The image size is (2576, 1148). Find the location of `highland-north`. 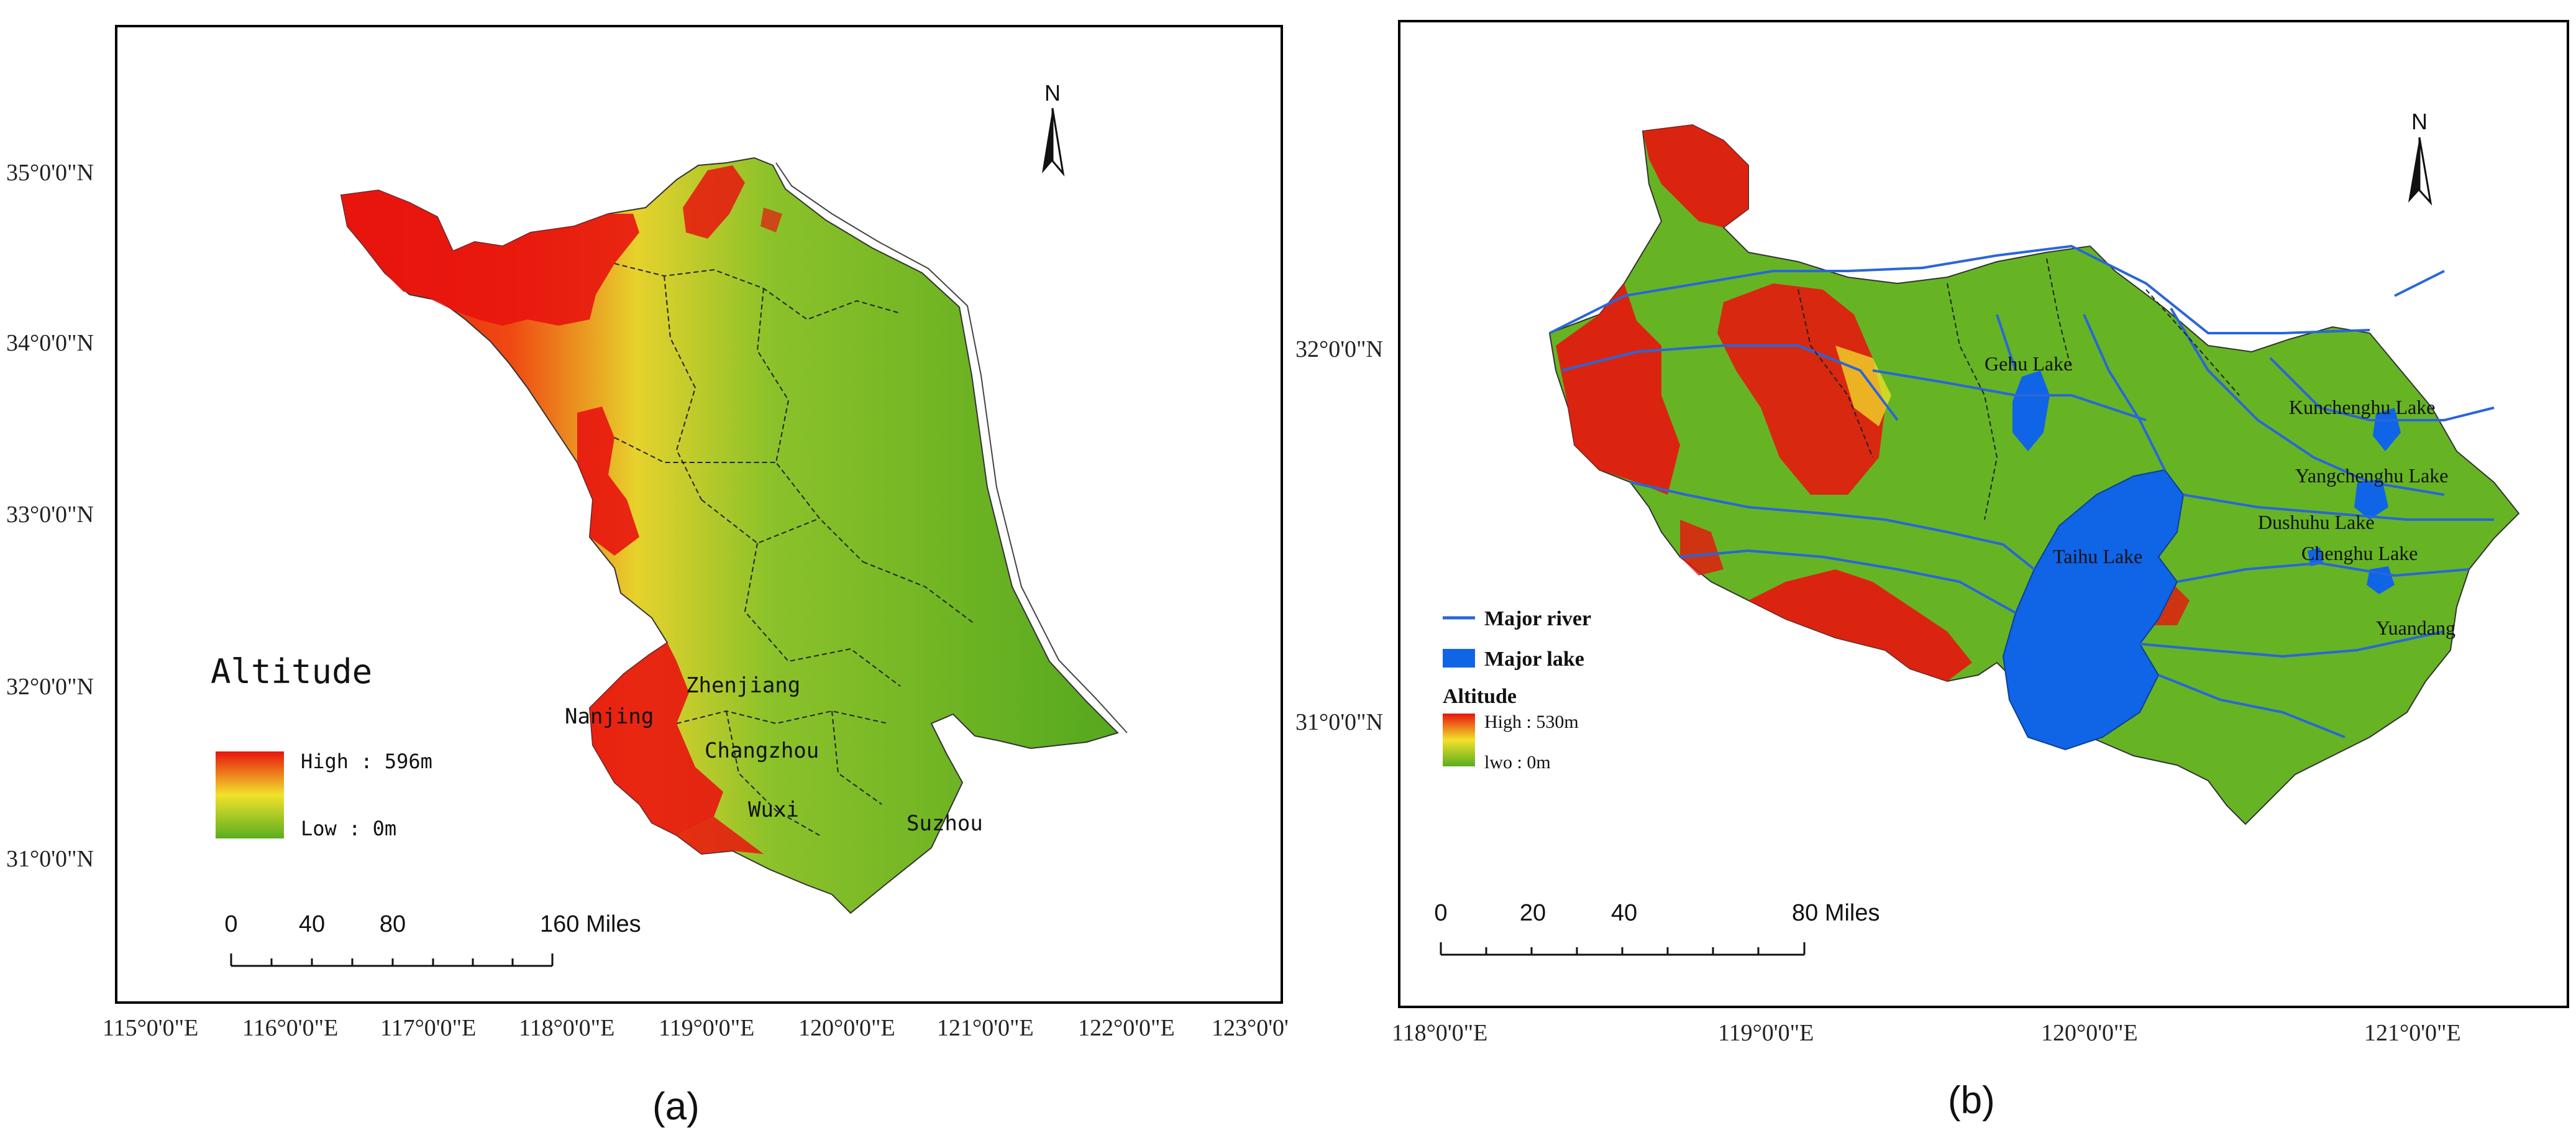

highland-north is located at coordinates (1695, 176).